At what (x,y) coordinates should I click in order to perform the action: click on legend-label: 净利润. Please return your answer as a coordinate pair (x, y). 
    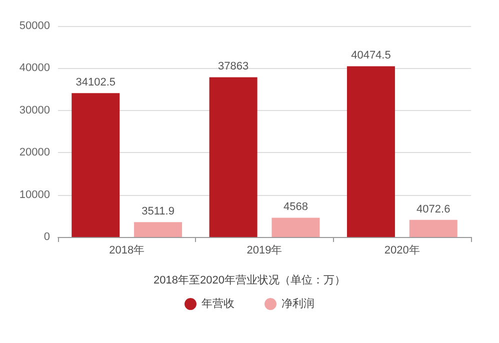
    Looking at the image, I should click on (298, 303).